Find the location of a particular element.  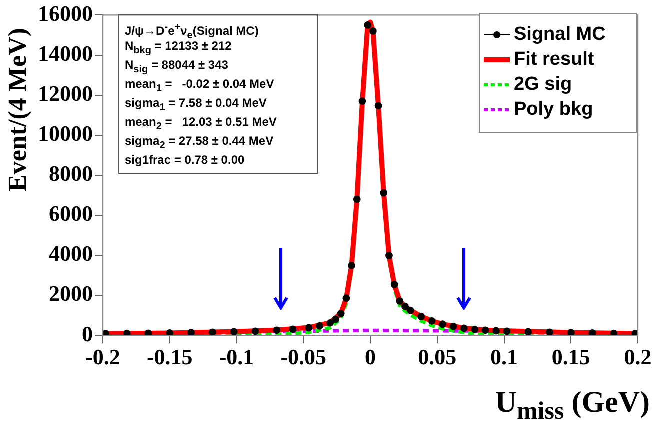

x-tick-label: 0.15 is located at coordinates (571, 357).